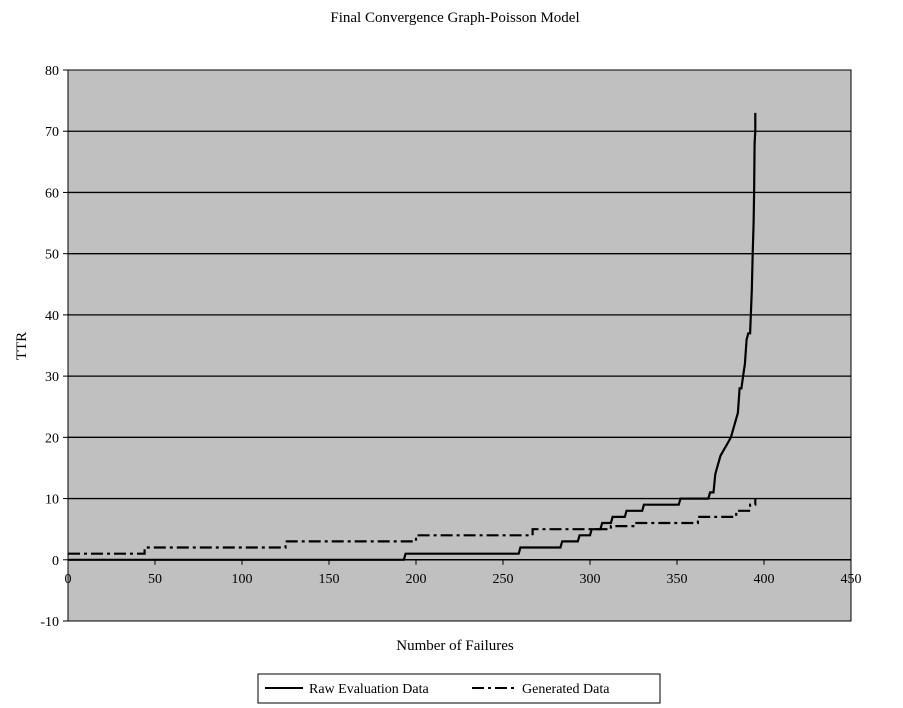 The width and height of the screenshot is (903, 708). I want to click on y-tick-label: 30, so click(52, 377).